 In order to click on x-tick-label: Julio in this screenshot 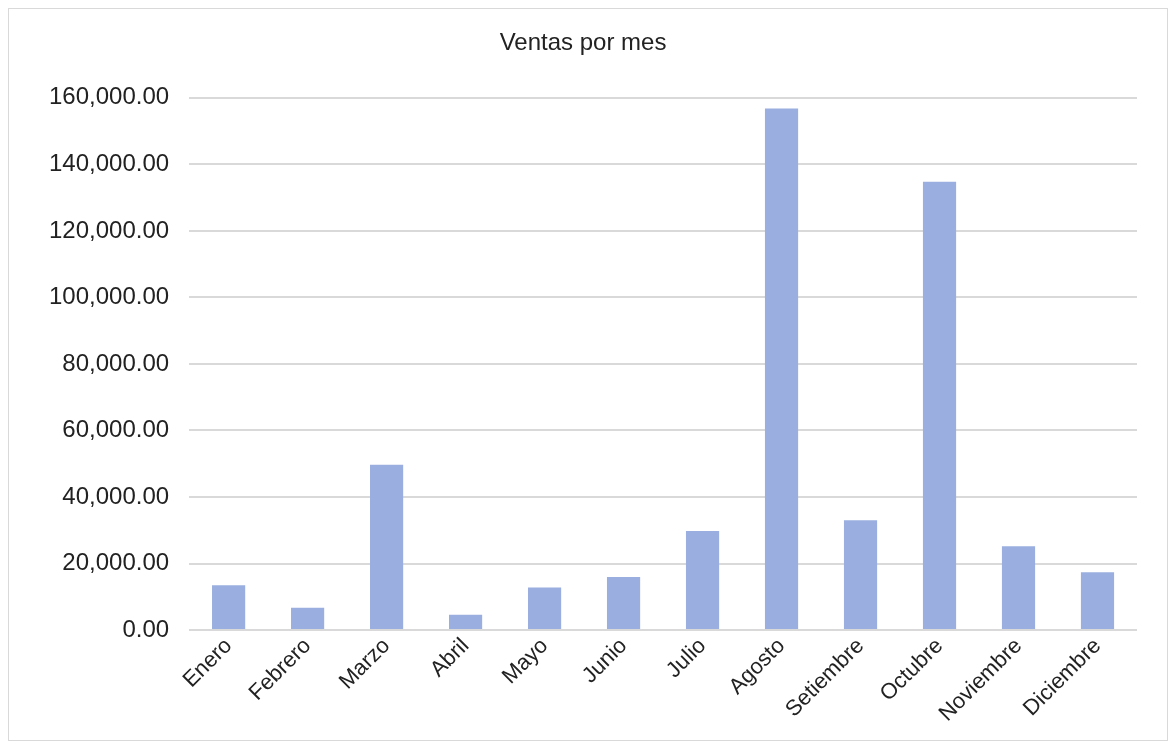, I will do `click(685, 657)`.